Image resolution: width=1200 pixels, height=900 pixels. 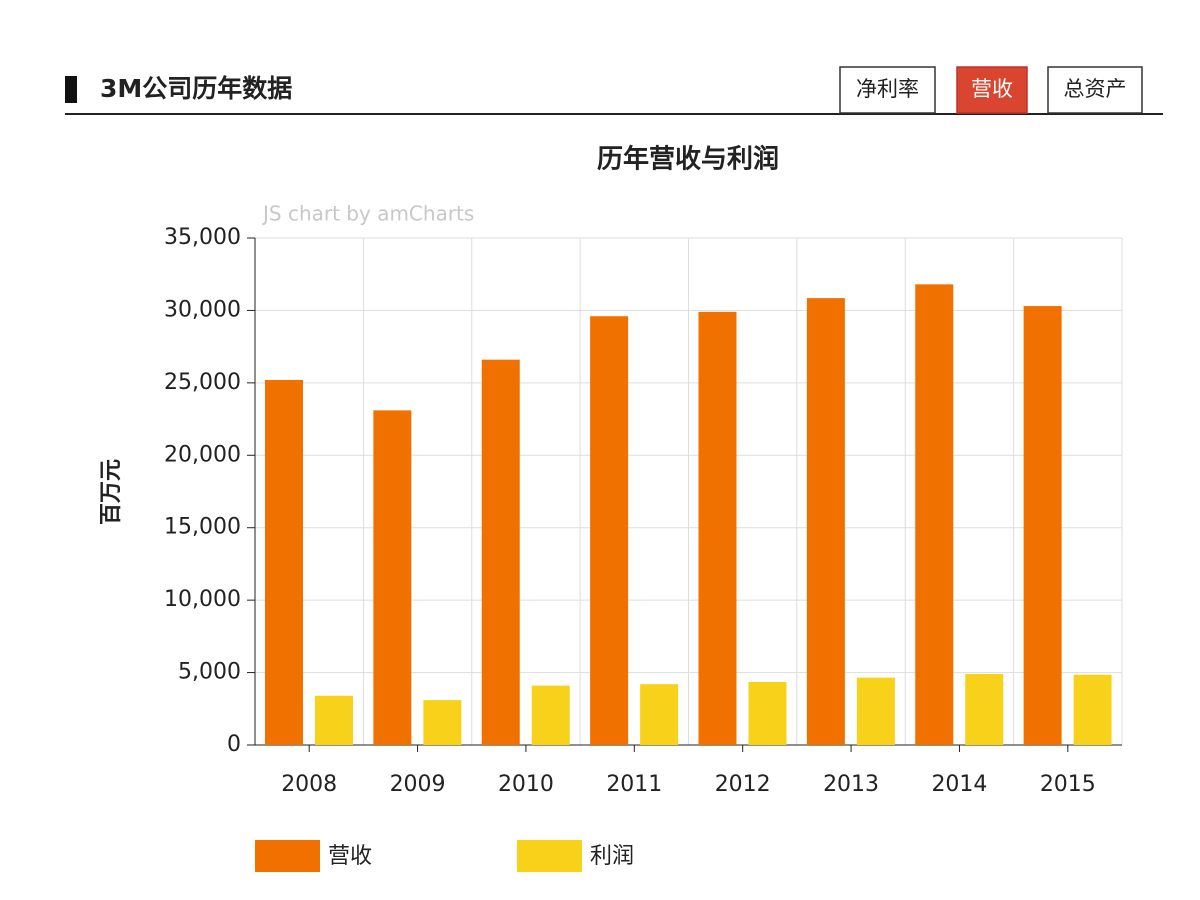 What do you see at coordinates (612, 856) in the screenshot?
I see `legend-label: 利润` at bounding box center [612, 856].